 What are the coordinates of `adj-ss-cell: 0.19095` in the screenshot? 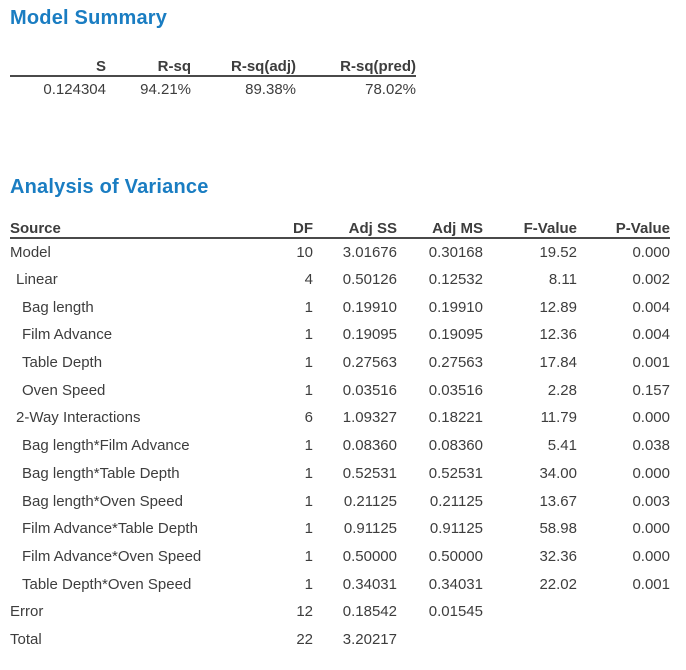 It's located at (369, 335).